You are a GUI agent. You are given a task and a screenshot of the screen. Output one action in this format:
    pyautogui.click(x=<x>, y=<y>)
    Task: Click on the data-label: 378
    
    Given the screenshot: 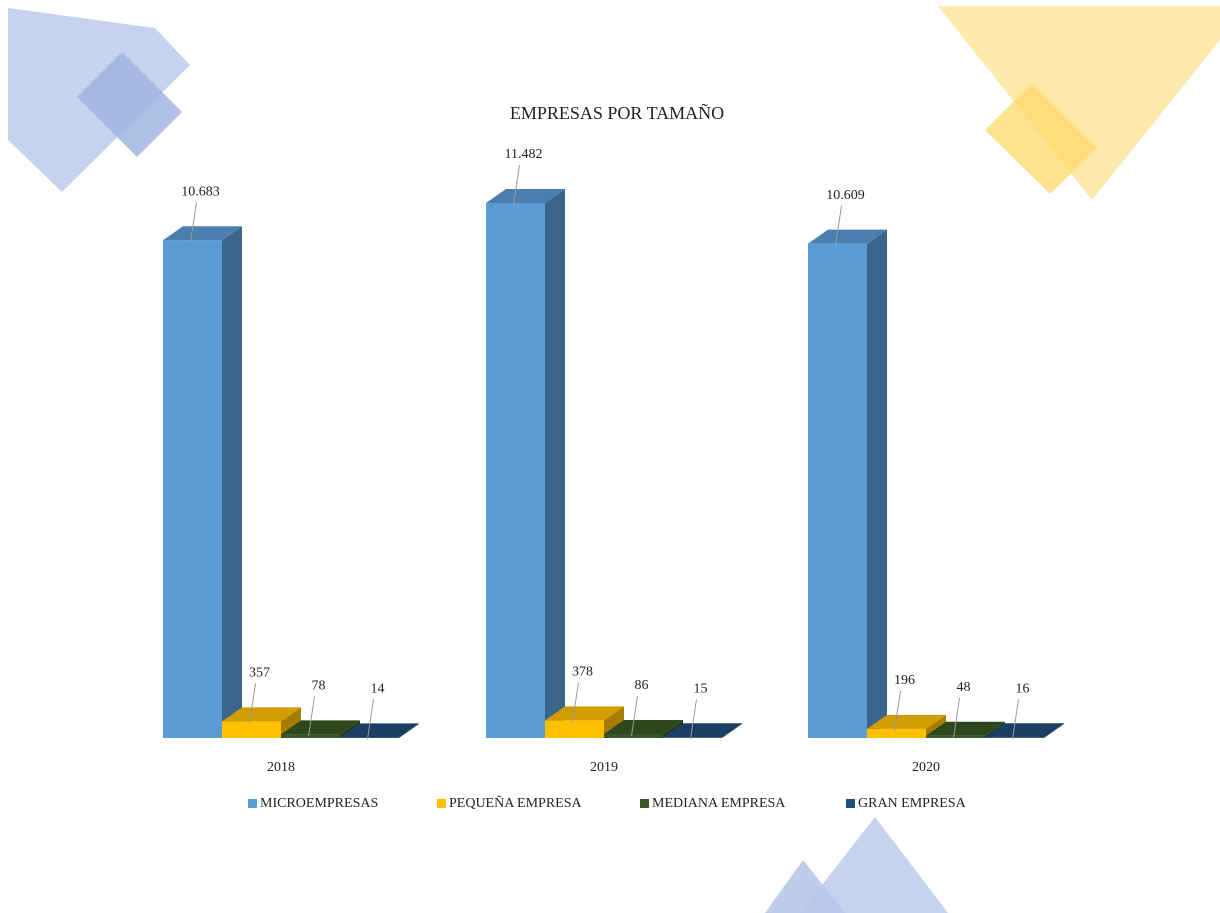 What is the action you would take?
    pyautogui.click(x=582, y=672)
    